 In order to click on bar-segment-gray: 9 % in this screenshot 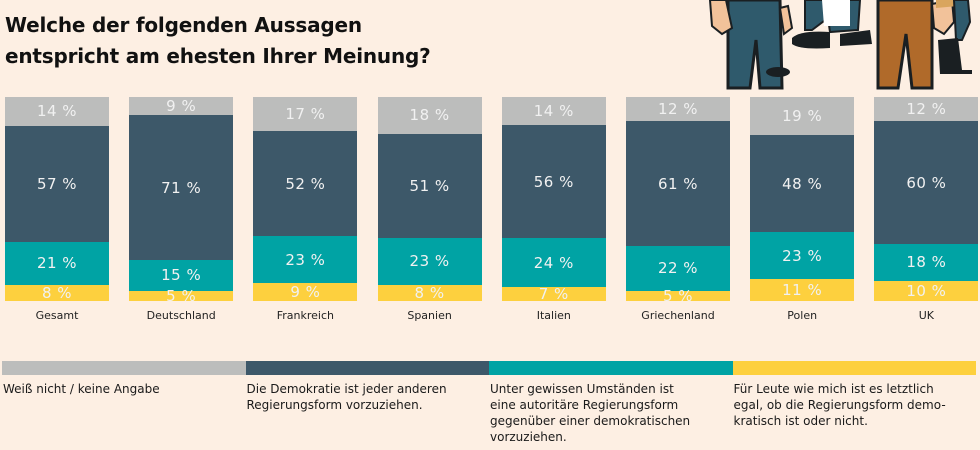, I will do `click(181, 106)`.